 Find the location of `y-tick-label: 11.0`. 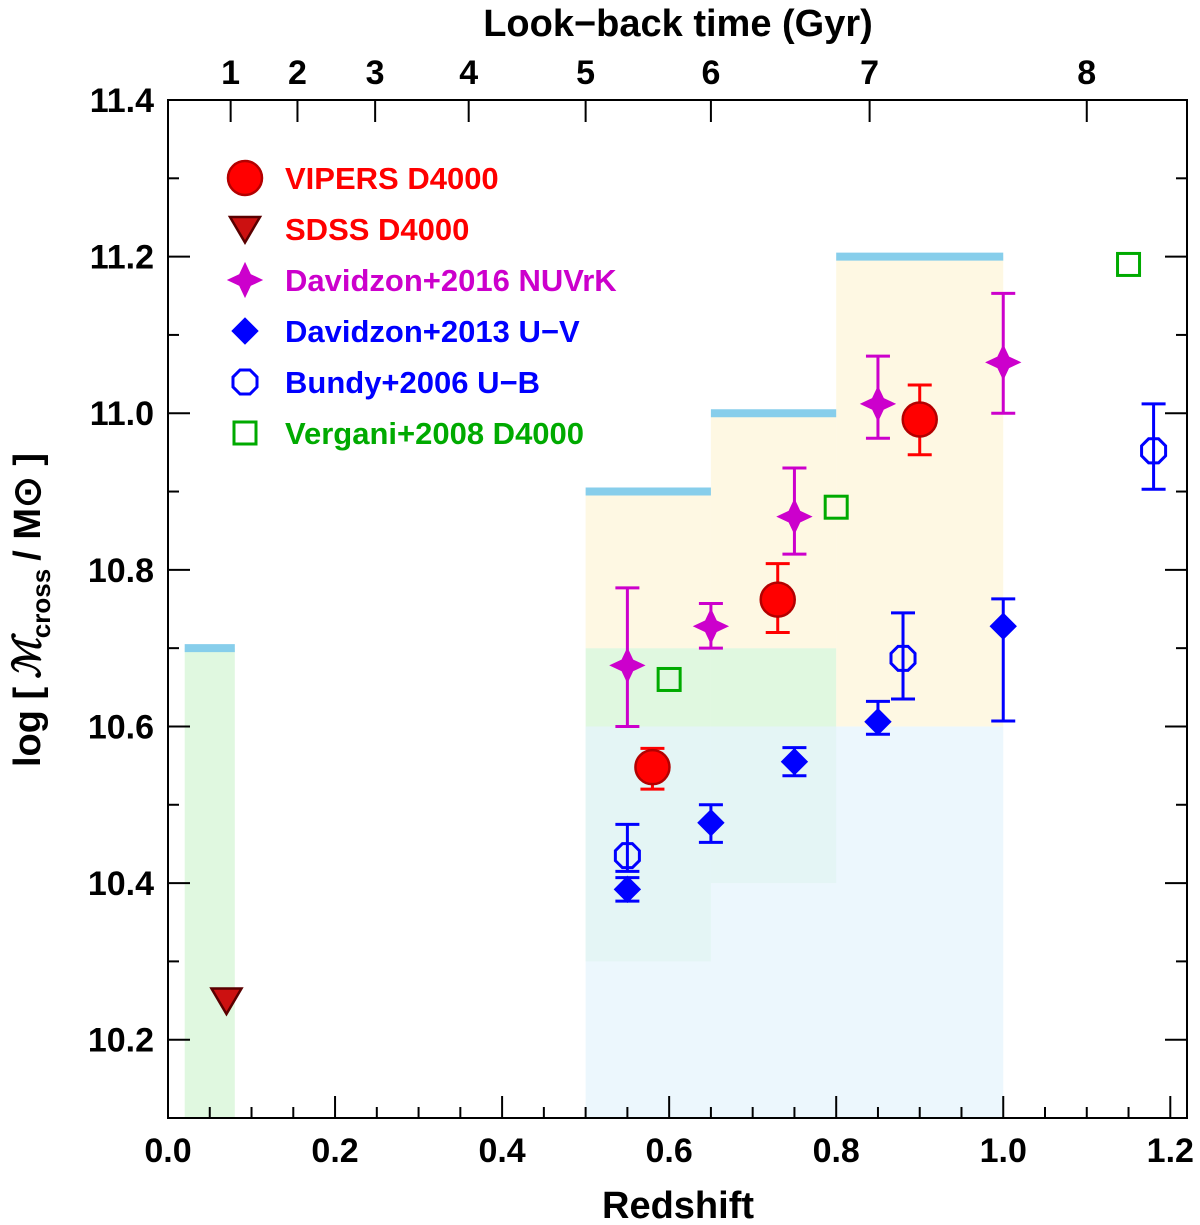

y-tick-label: 11.0 is located at coordinates (122, 414).